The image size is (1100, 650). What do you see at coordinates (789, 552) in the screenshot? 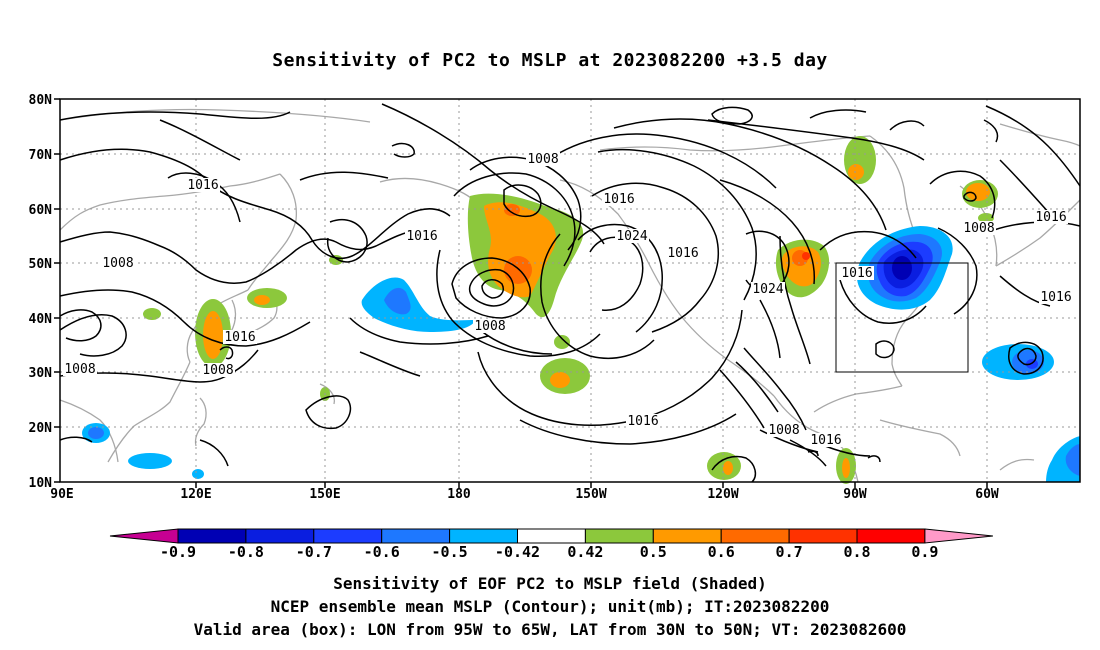
I see `colorbar-tick-label: 0.7` at bounding box center [789, 552].